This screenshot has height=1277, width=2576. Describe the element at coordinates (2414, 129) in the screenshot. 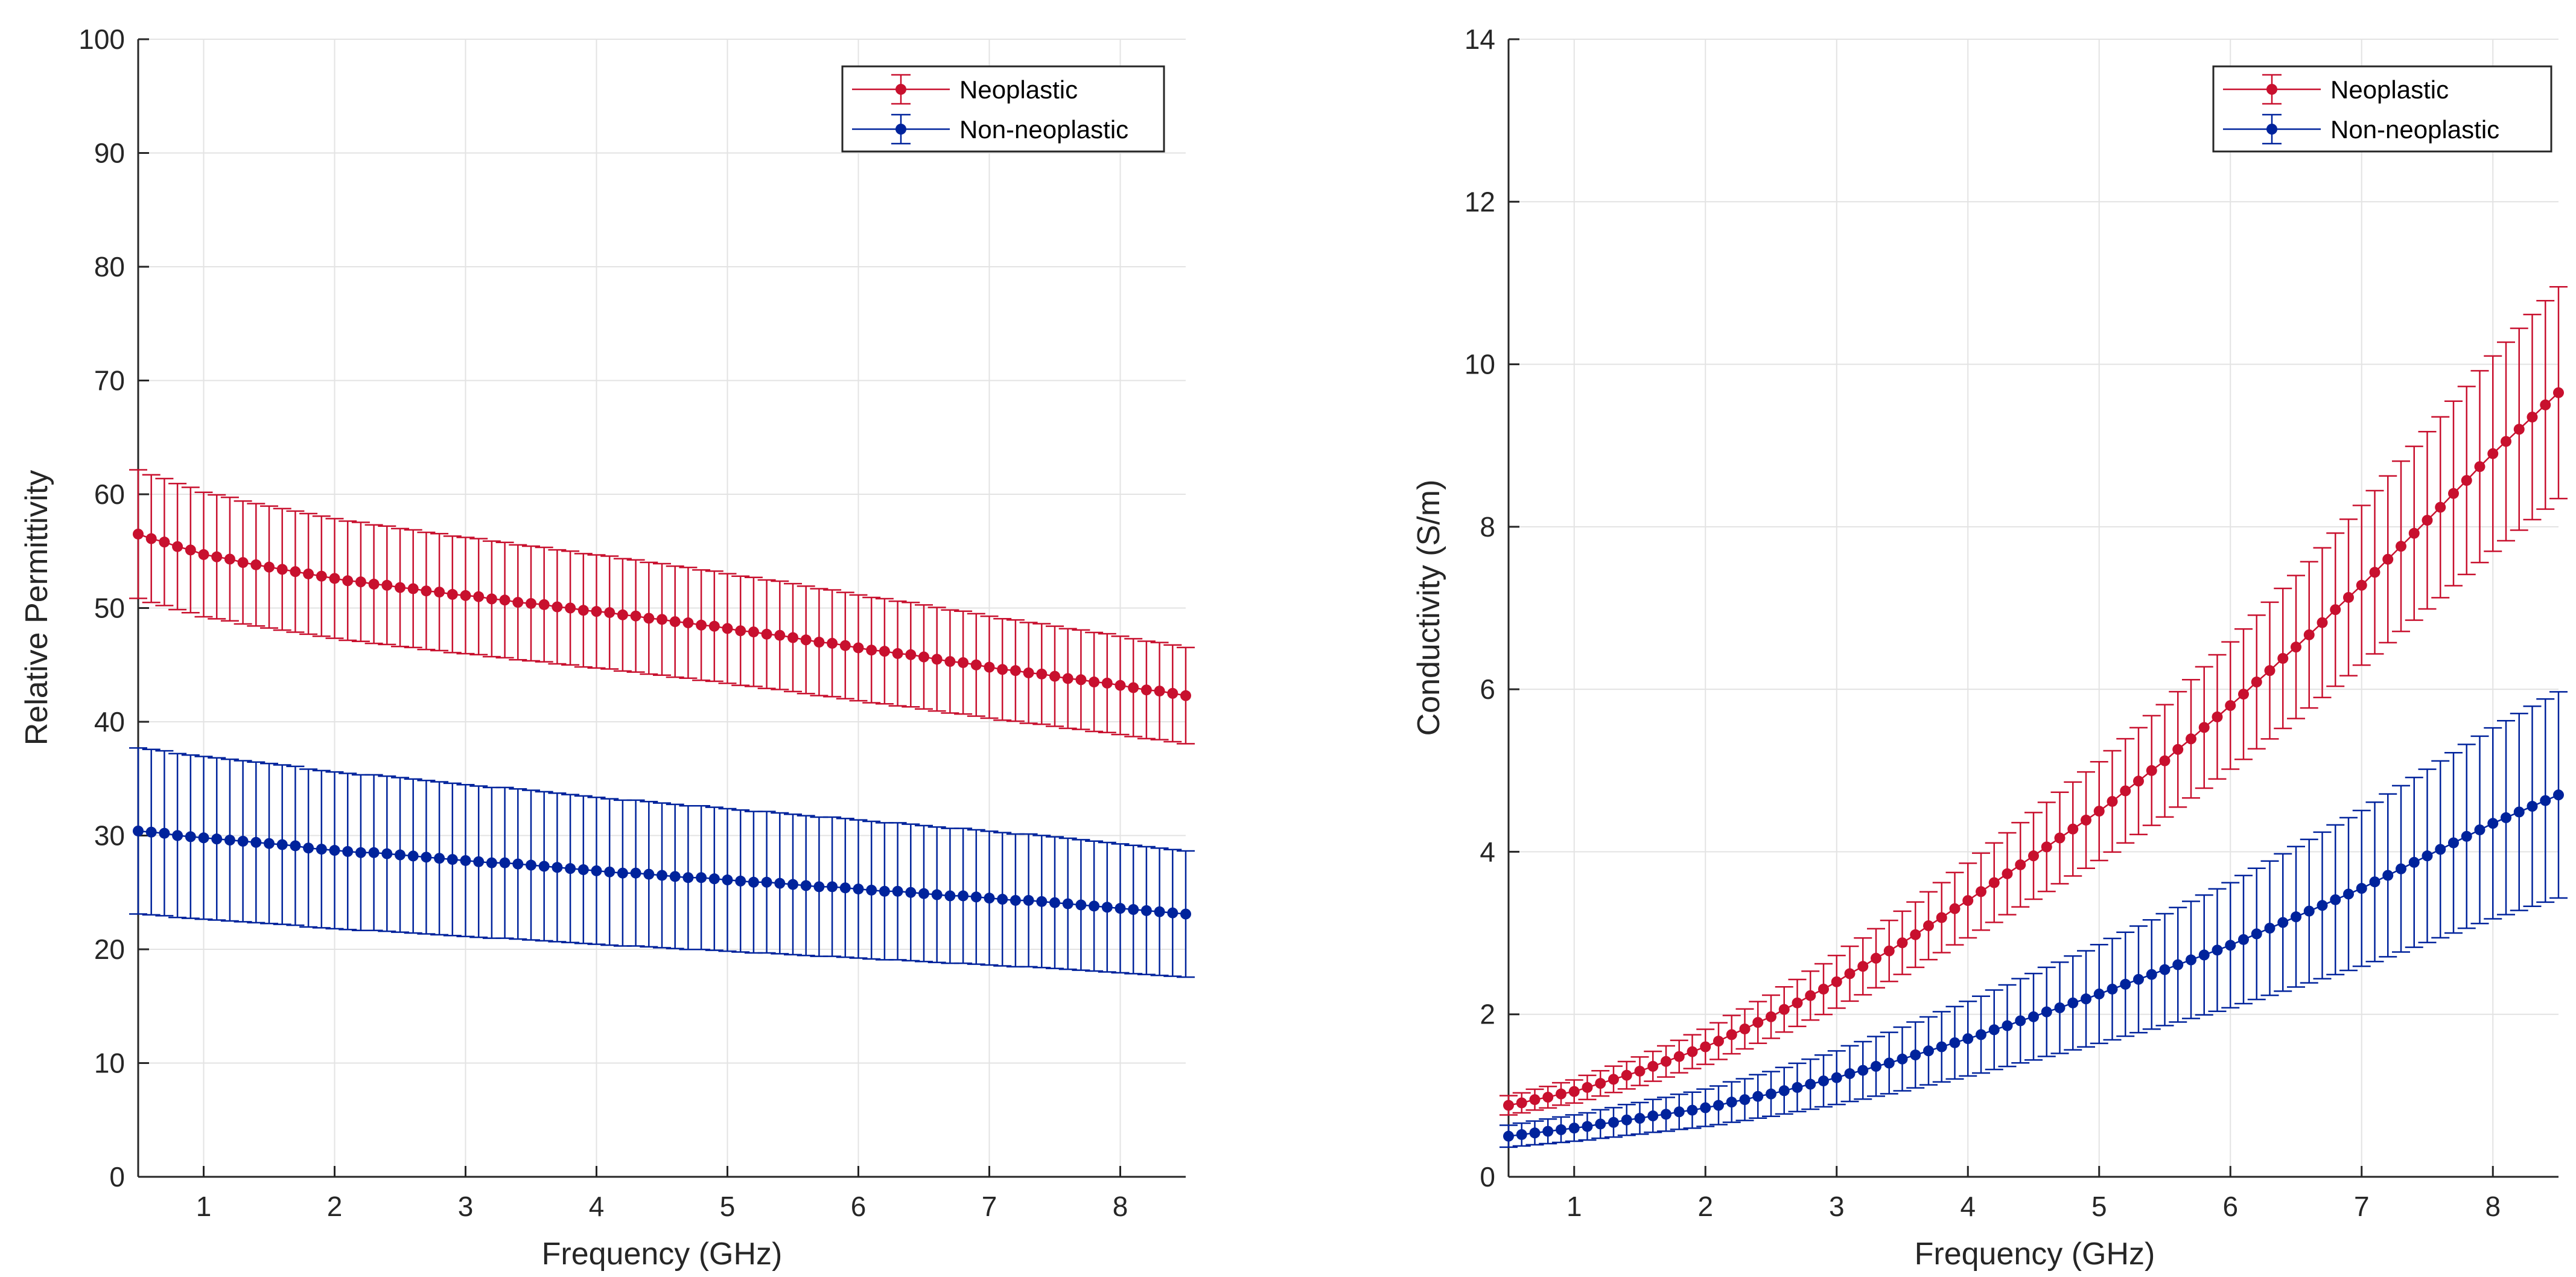

I see `legend-label: Non-neoplastic` at that location.